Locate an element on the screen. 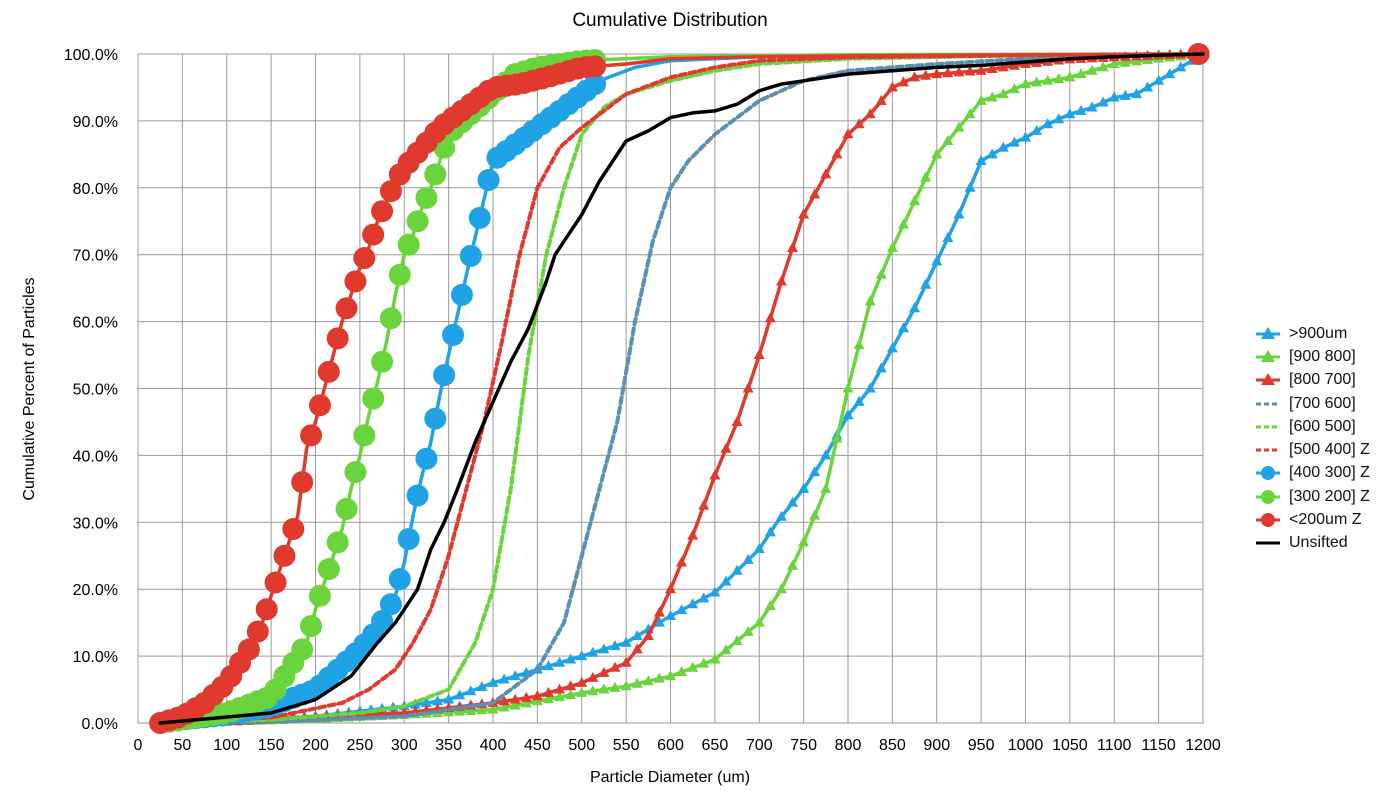  x-tick-label: 200 is located at coordinates (315, 745).